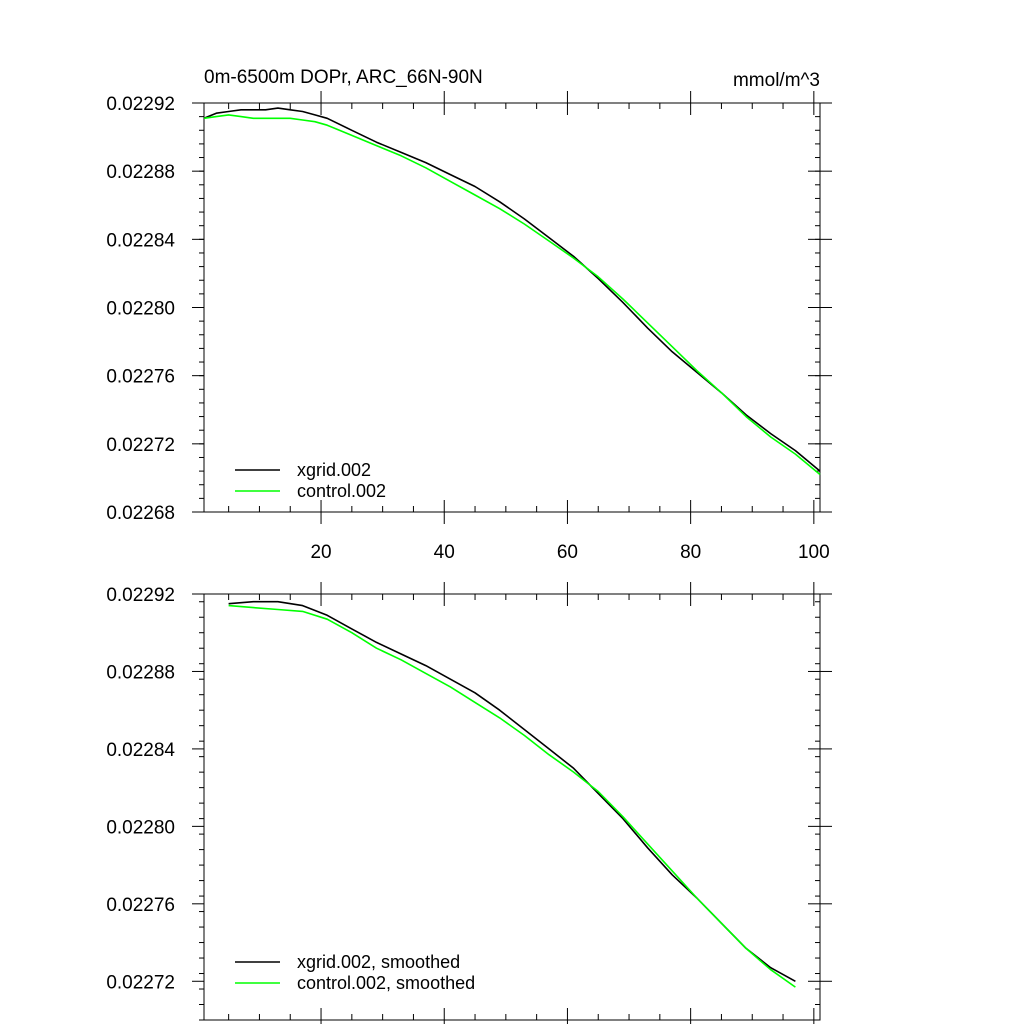  What do you see at coordinates (140, 982) in the screenshot?
I see `panel-2-y-tick-label: 0.02272` at bounding box center [140, 982].